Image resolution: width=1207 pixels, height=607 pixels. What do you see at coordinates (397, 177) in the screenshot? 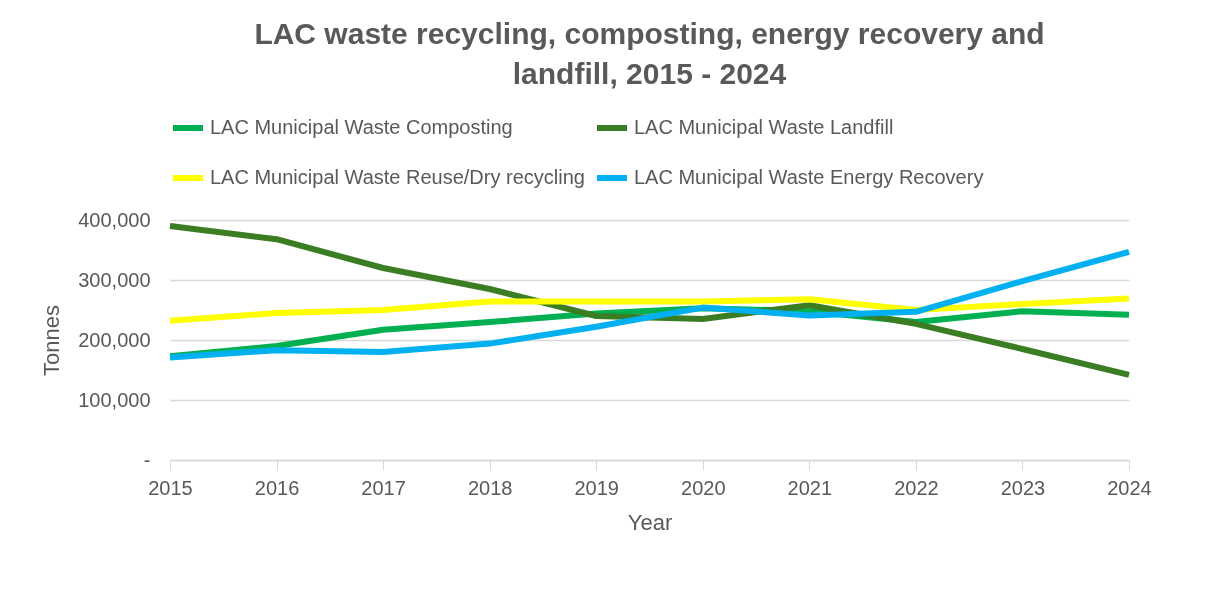
I see `legend-label: LAC Municipal Waste Reuse/Dry recycling` at bounding box center [397, 177].